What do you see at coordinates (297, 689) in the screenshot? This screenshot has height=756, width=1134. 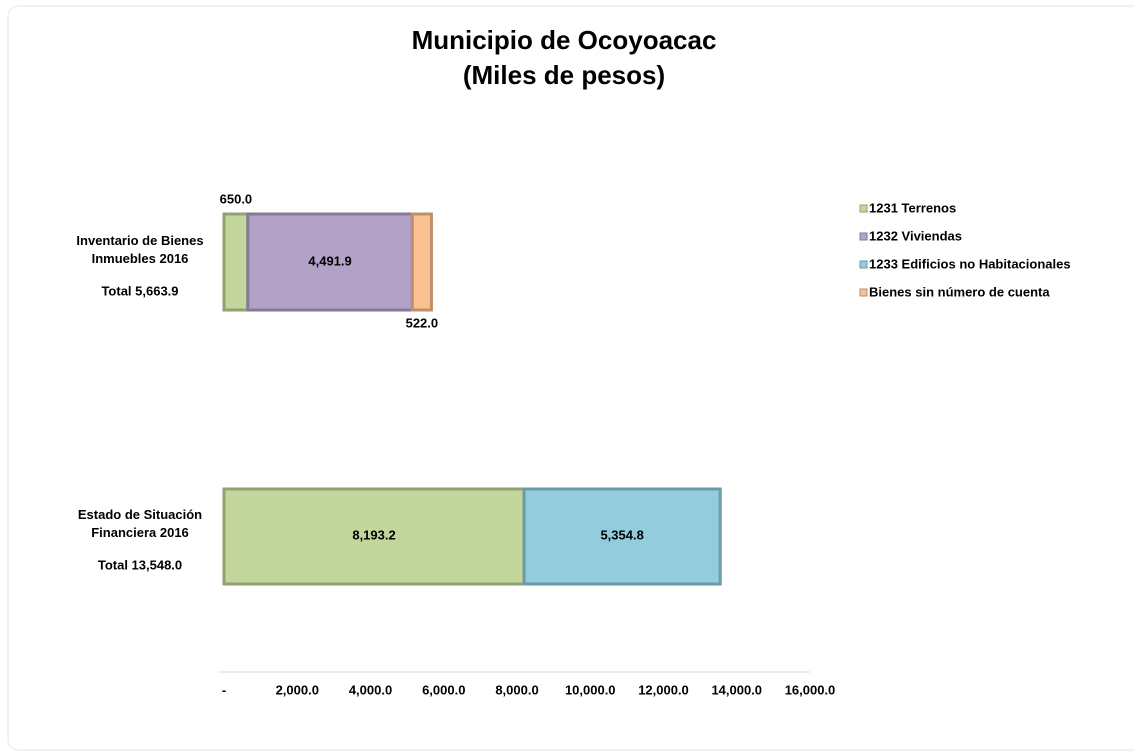 I see `x-tick-label: 2,000.0` at bounding box center [297, 689].